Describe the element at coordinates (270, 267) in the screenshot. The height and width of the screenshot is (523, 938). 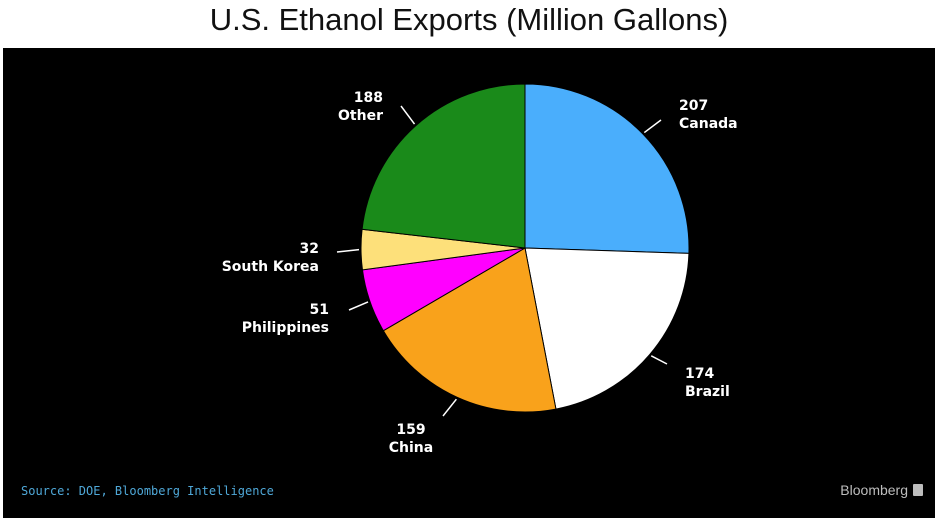
I see `data-label-name-south-korea: South Korea` at that location.